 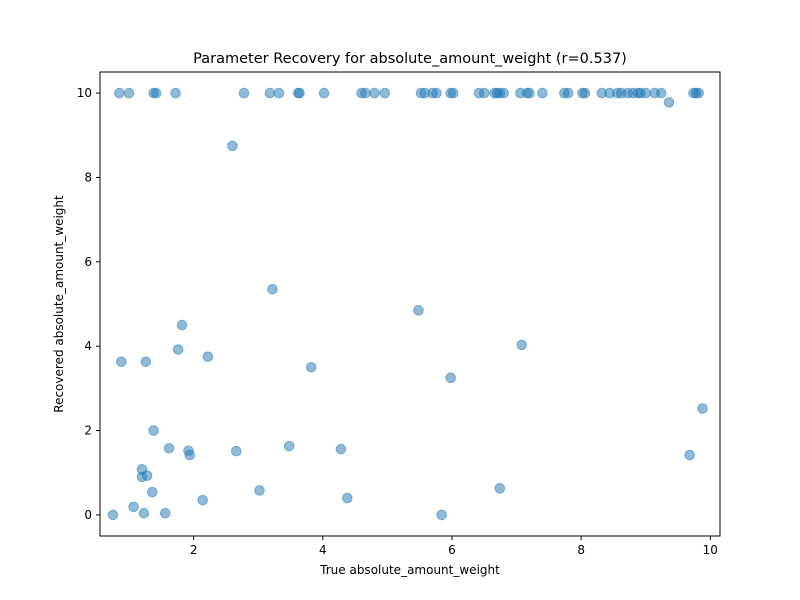 What do you see at coordinates (88, 515) in the screenshot?
I see `y-tick-label-0: 0` at bounding box center [88, 515].